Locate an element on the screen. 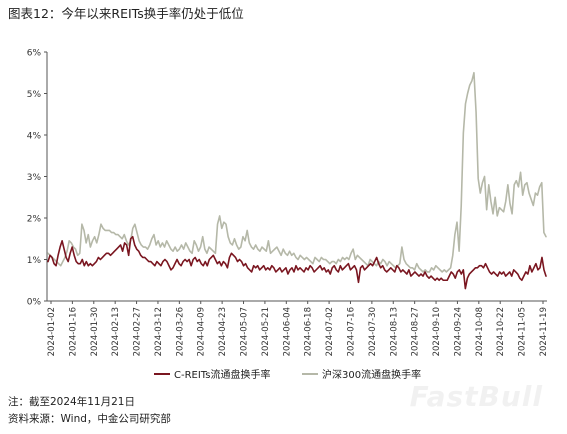 This screenshot has width=567, height=434. x-tick-label: 2024-03-26 is located at coordinates (180, 331).